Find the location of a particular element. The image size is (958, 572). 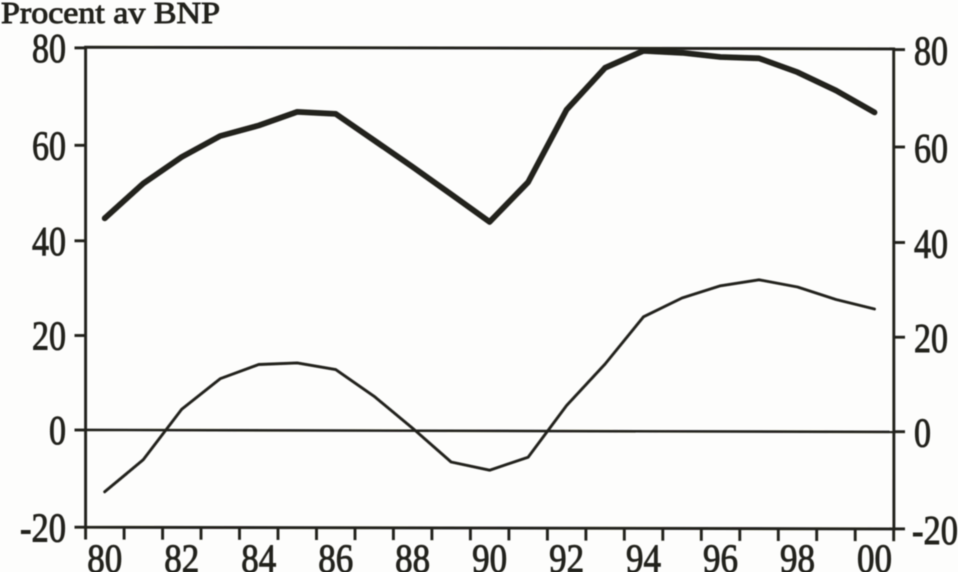

svg-text: 82 is located at coordinates (181, 554).